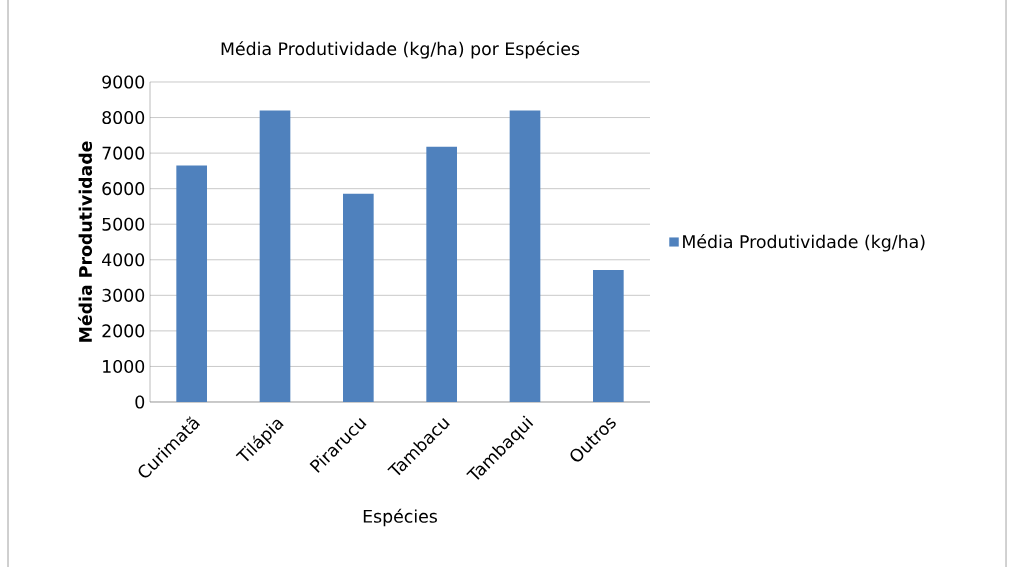 Image resolution: width=1010 pixels, height=567 pixels. I want to click on y-tick-label: 7000, so click(123, 153).